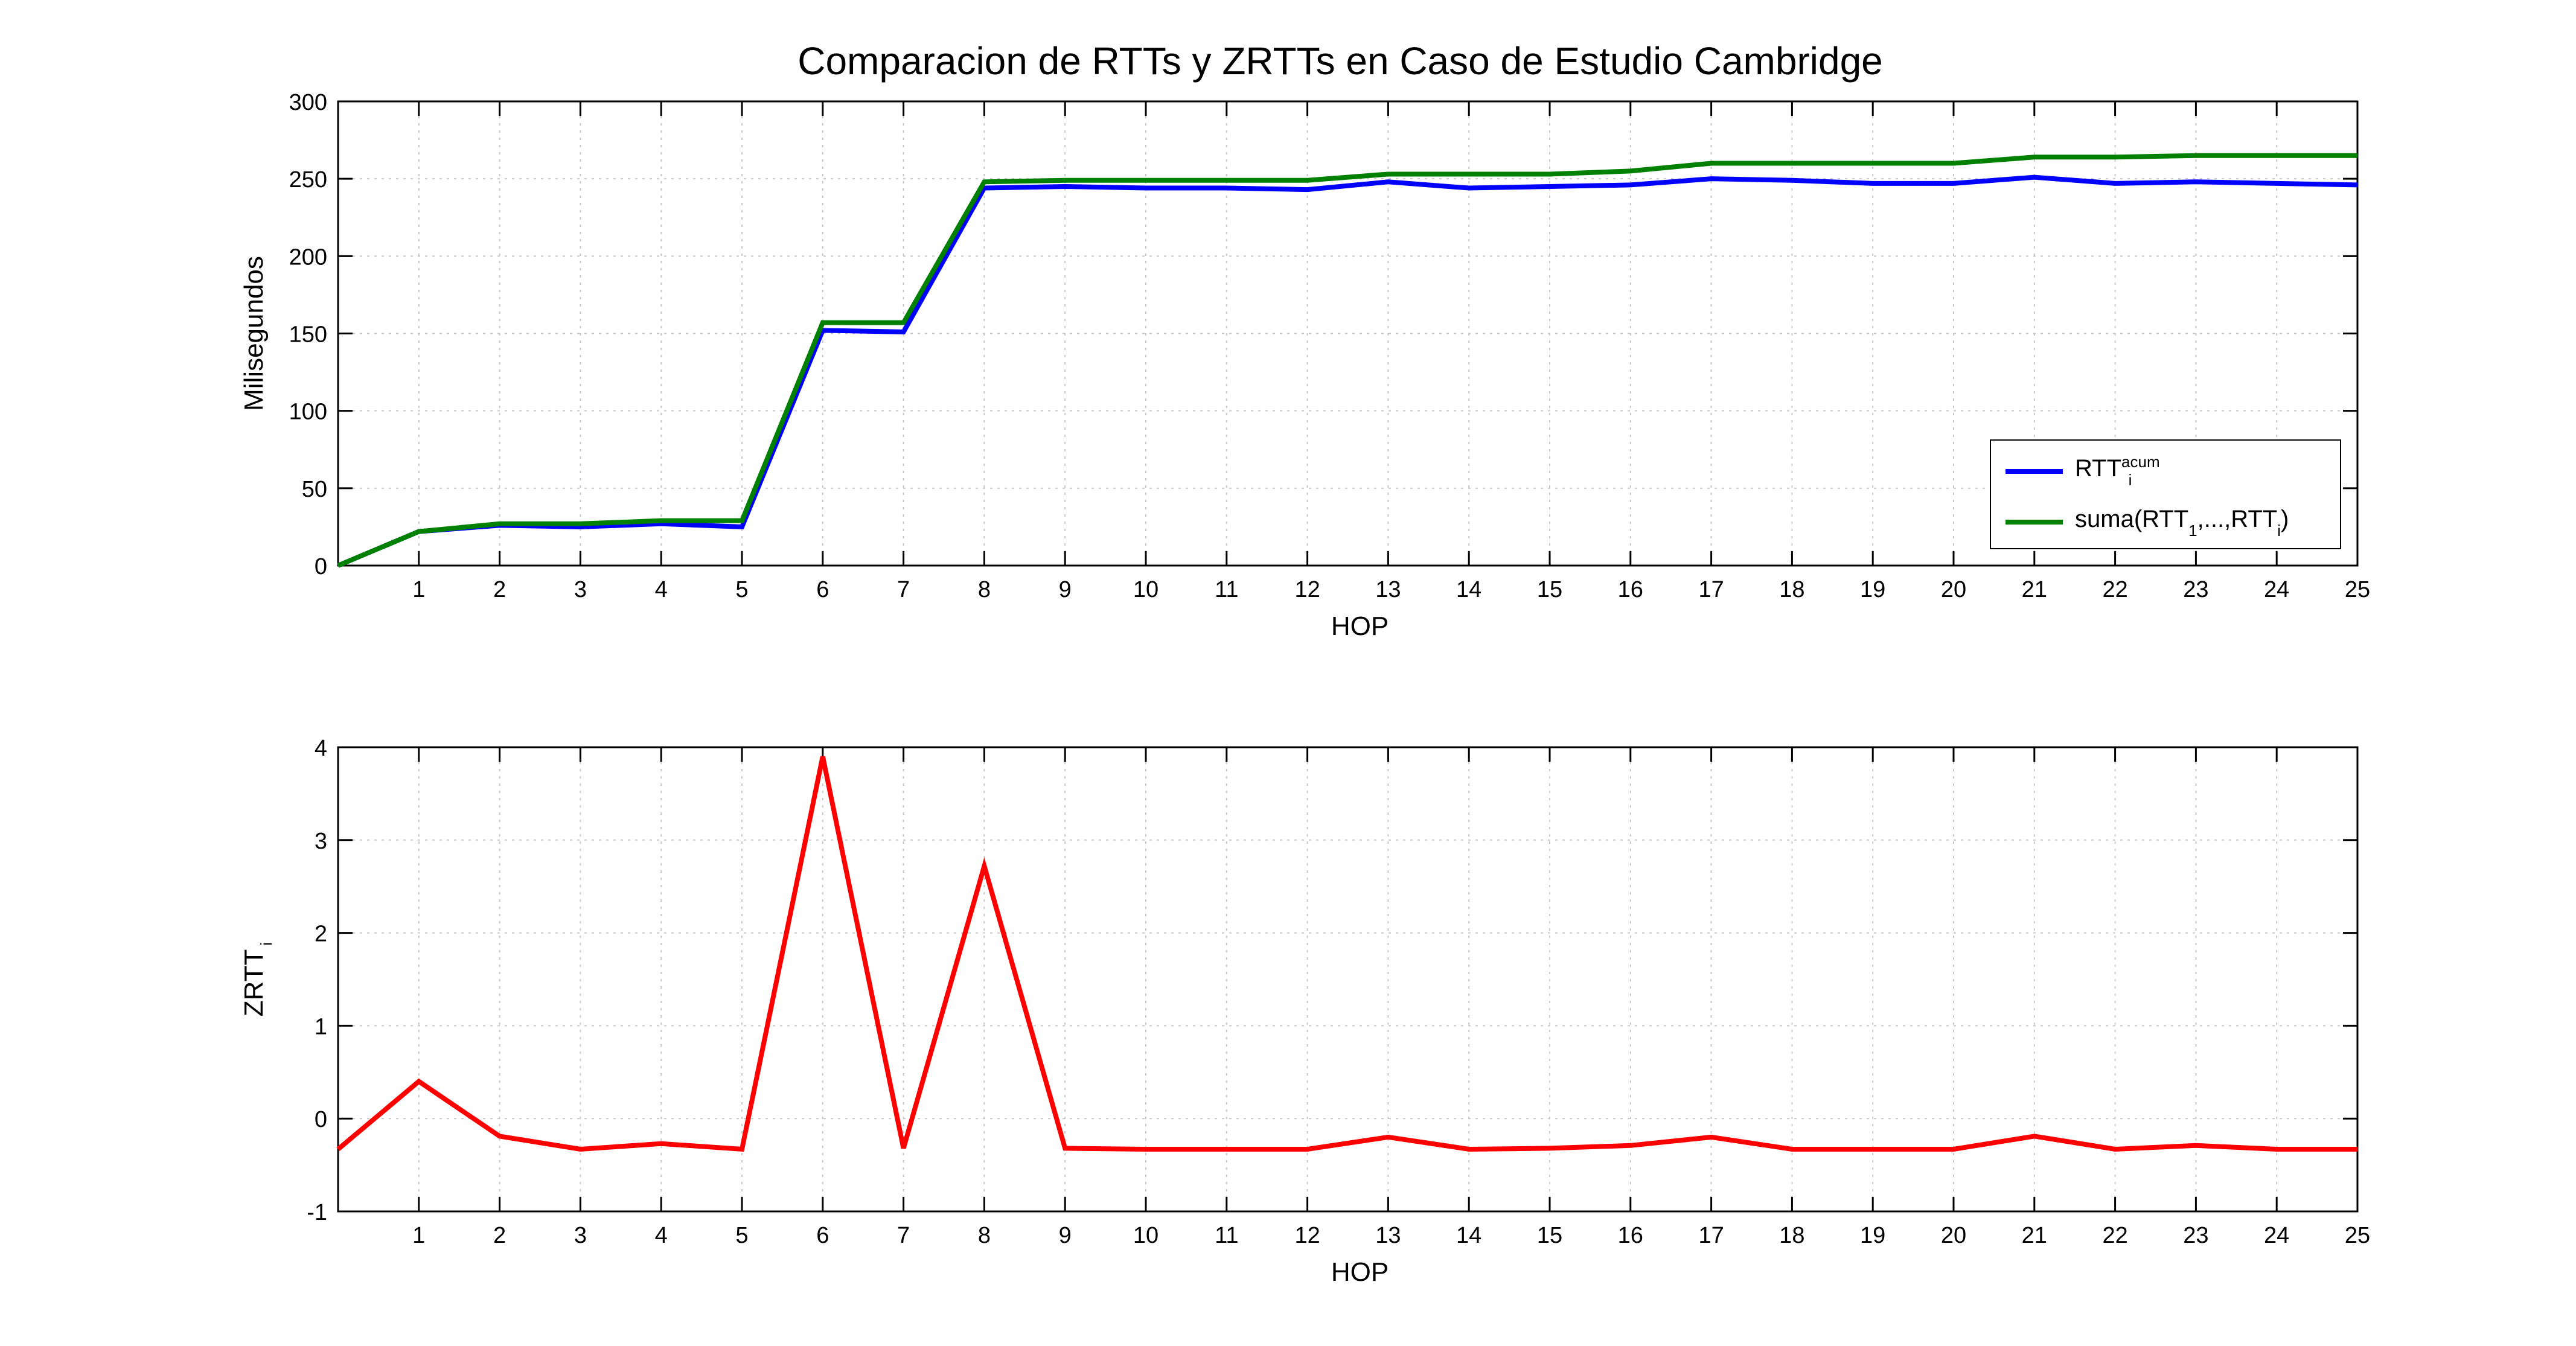 Image resolution: width=2576 pixels, height=1346 pixels. What do you see at coordinates (308, 180) in the screenshot?
I see `y-tick-label: 250` at bounding box center [308, 180].